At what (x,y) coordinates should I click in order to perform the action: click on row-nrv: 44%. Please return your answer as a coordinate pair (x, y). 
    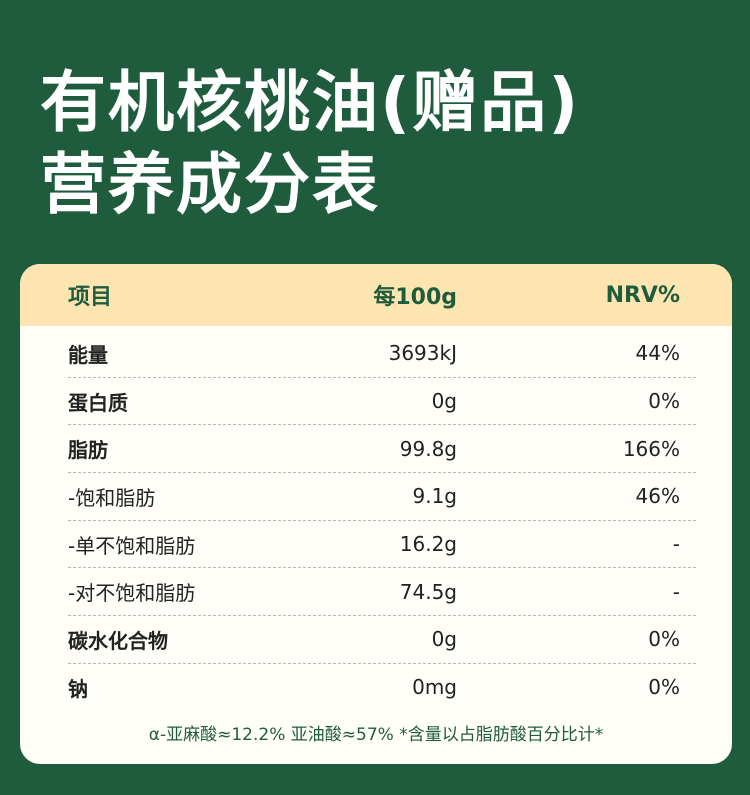
    Looking at the image, I should click on (657, 353).